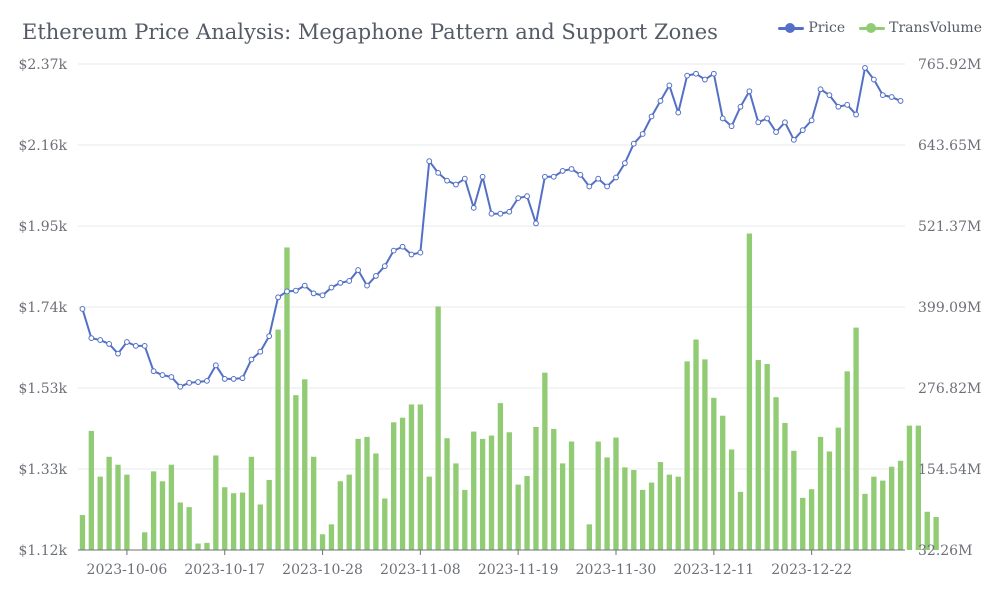 Image resolution: width=1000 pixels, height=600 pixels. I want to click on legend: Price TransVolume, so click(880, 28).